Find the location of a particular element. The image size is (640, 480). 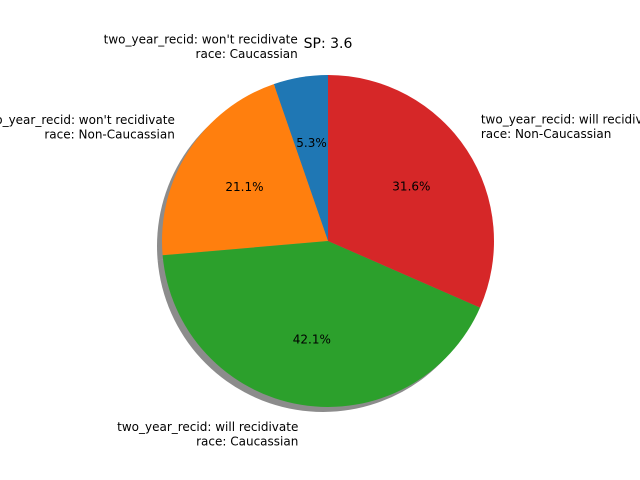

percent-label-2: 21.1% is located at coordinates (244, 187).